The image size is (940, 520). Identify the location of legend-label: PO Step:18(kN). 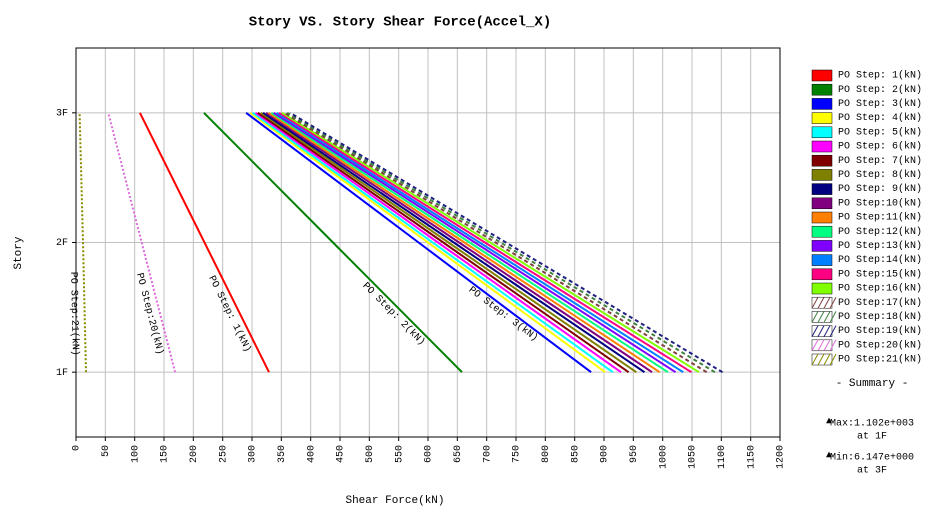
(880, 317).